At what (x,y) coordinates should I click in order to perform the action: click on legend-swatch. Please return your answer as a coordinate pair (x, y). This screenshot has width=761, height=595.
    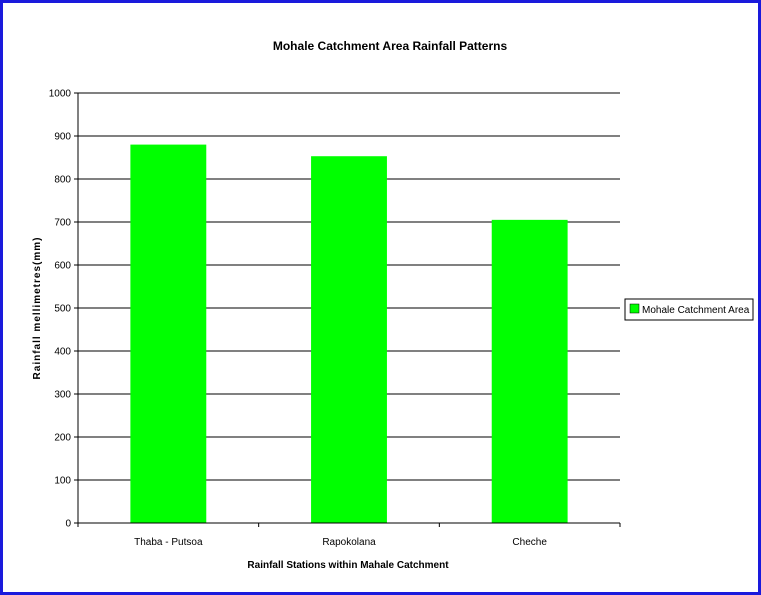
    Looking at the image, I should click on (634, 308).